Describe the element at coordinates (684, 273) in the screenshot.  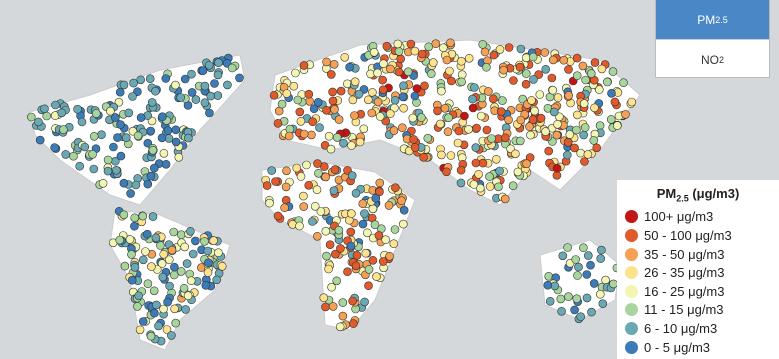
I see `legend-label: 26 - 35 μg/m3` at that location.